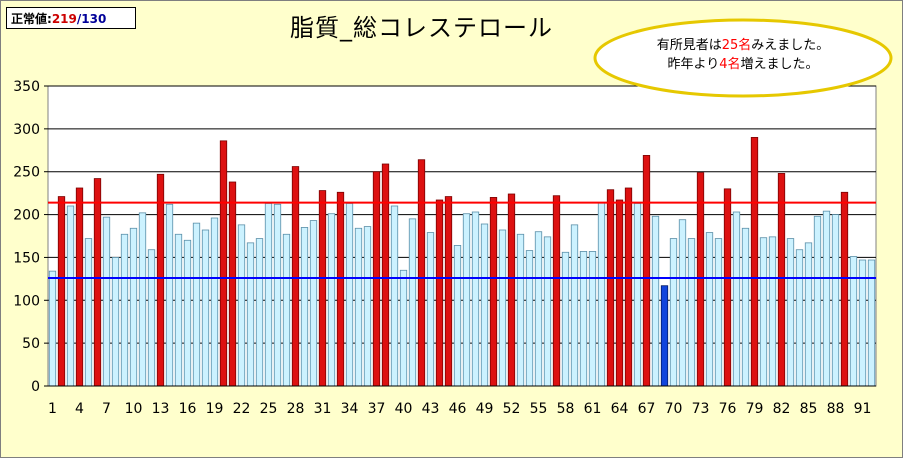  I want to click on x-tick-label: 10, so click(134, 409).